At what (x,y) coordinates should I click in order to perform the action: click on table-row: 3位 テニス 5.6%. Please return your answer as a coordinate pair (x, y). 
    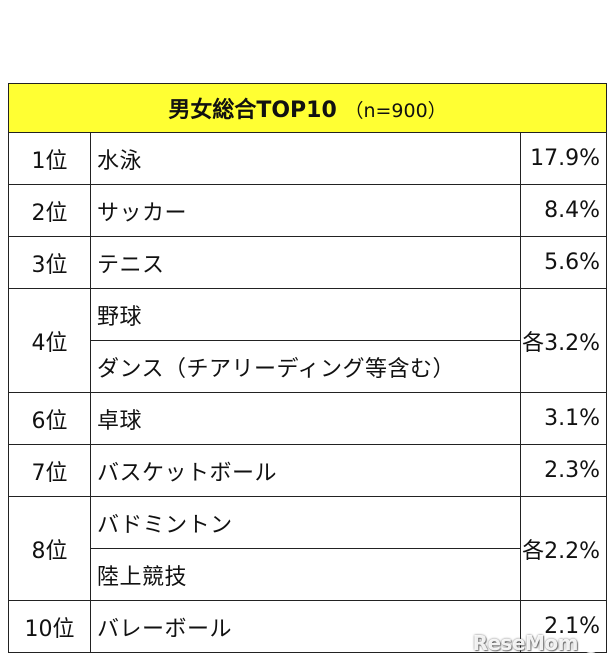
    Looking at the image, I should click on (308, 262).